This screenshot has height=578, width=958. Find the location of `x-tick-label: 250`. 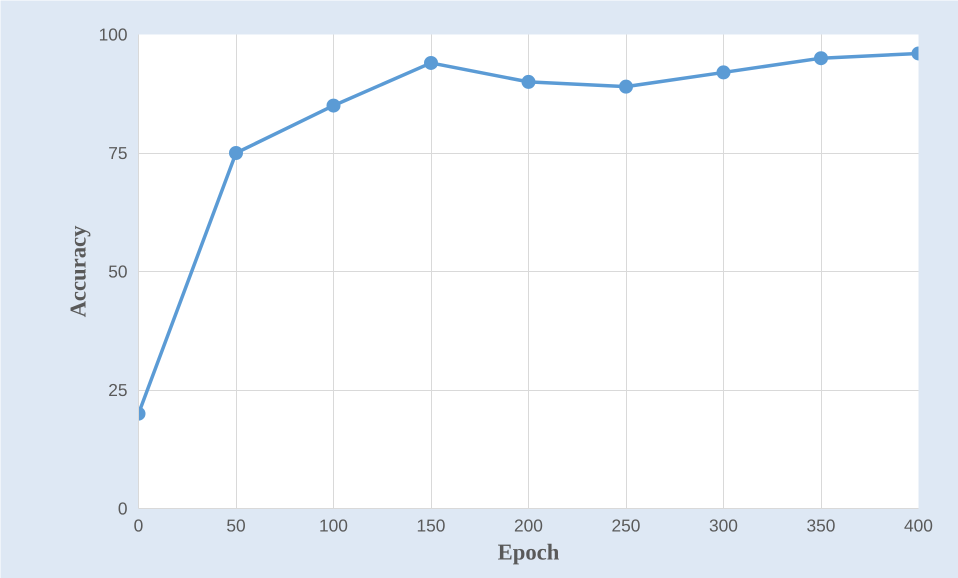

x-tick-label: 250 is located at coordinates (626, 526).